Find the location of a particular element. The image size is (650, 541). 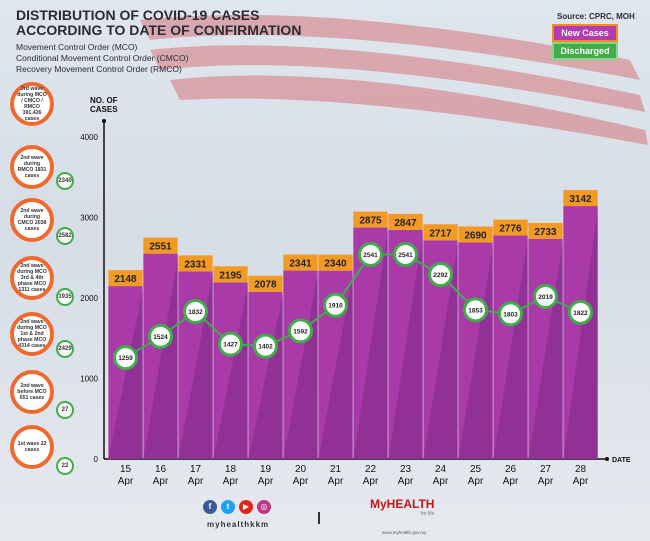

discharged-value-label: 1832 is located at coordinates (195, 312).